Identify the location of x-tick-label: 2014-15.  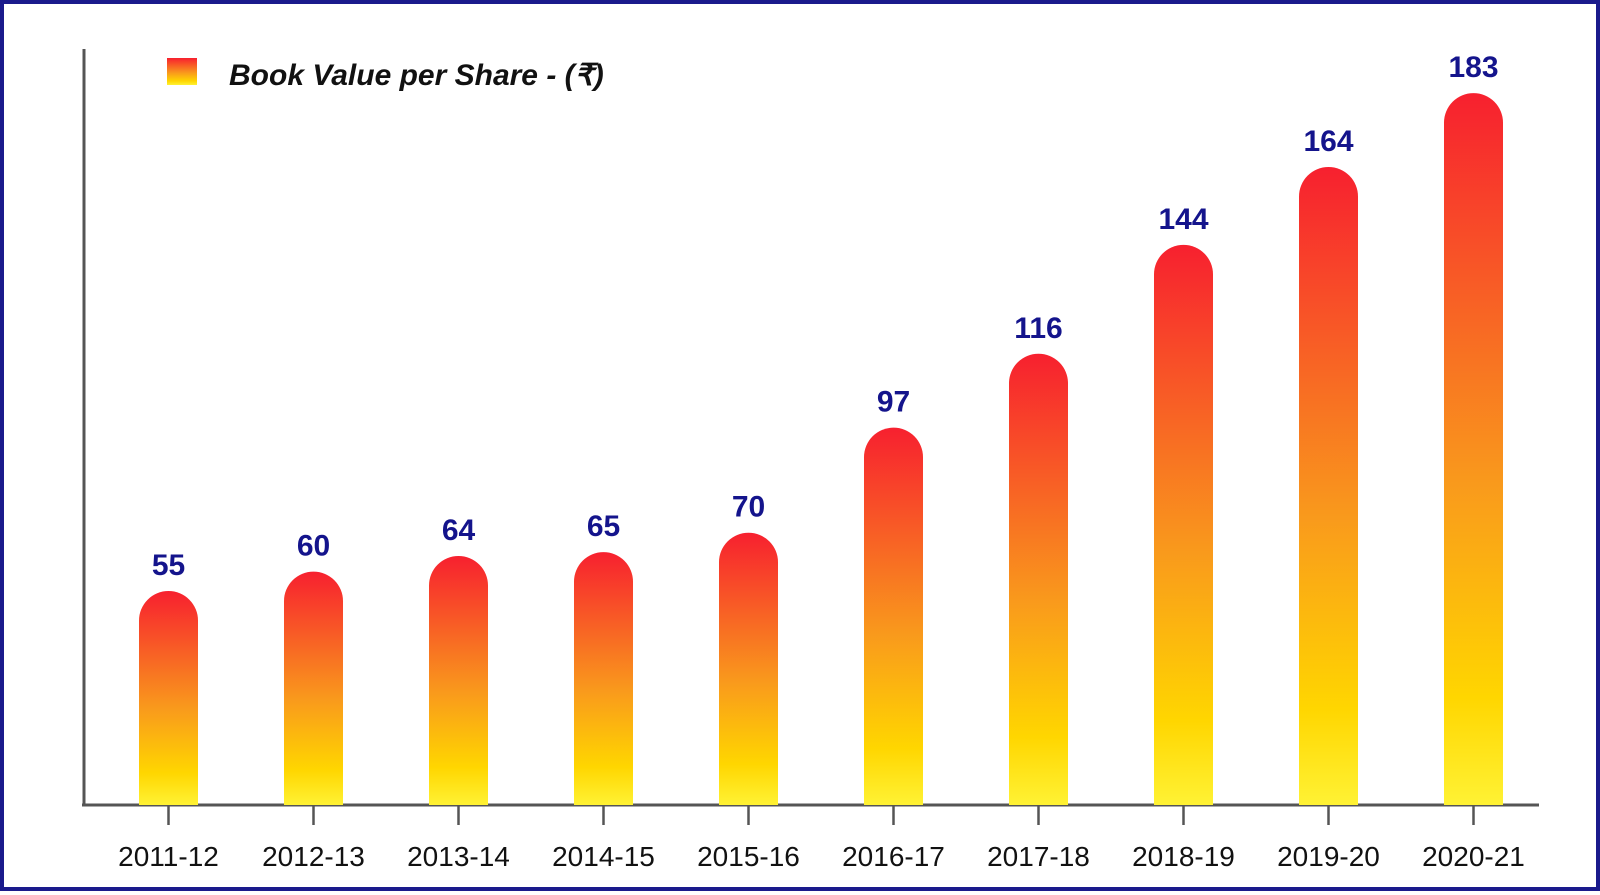
(603, 856).